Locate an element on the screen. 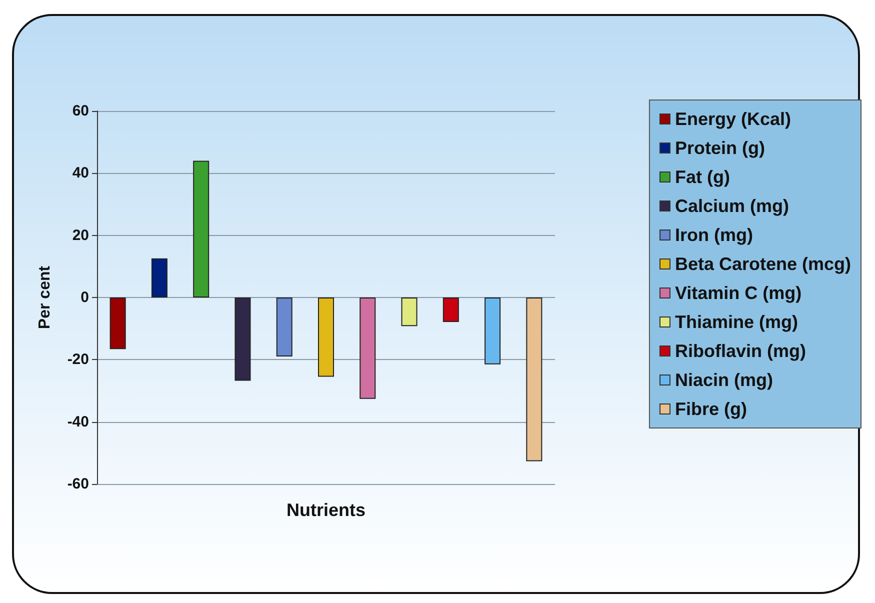 This screenshot has height=603, width=875. legend-label: Beta Carotene (mcg) is located at coordinates (763, 264).